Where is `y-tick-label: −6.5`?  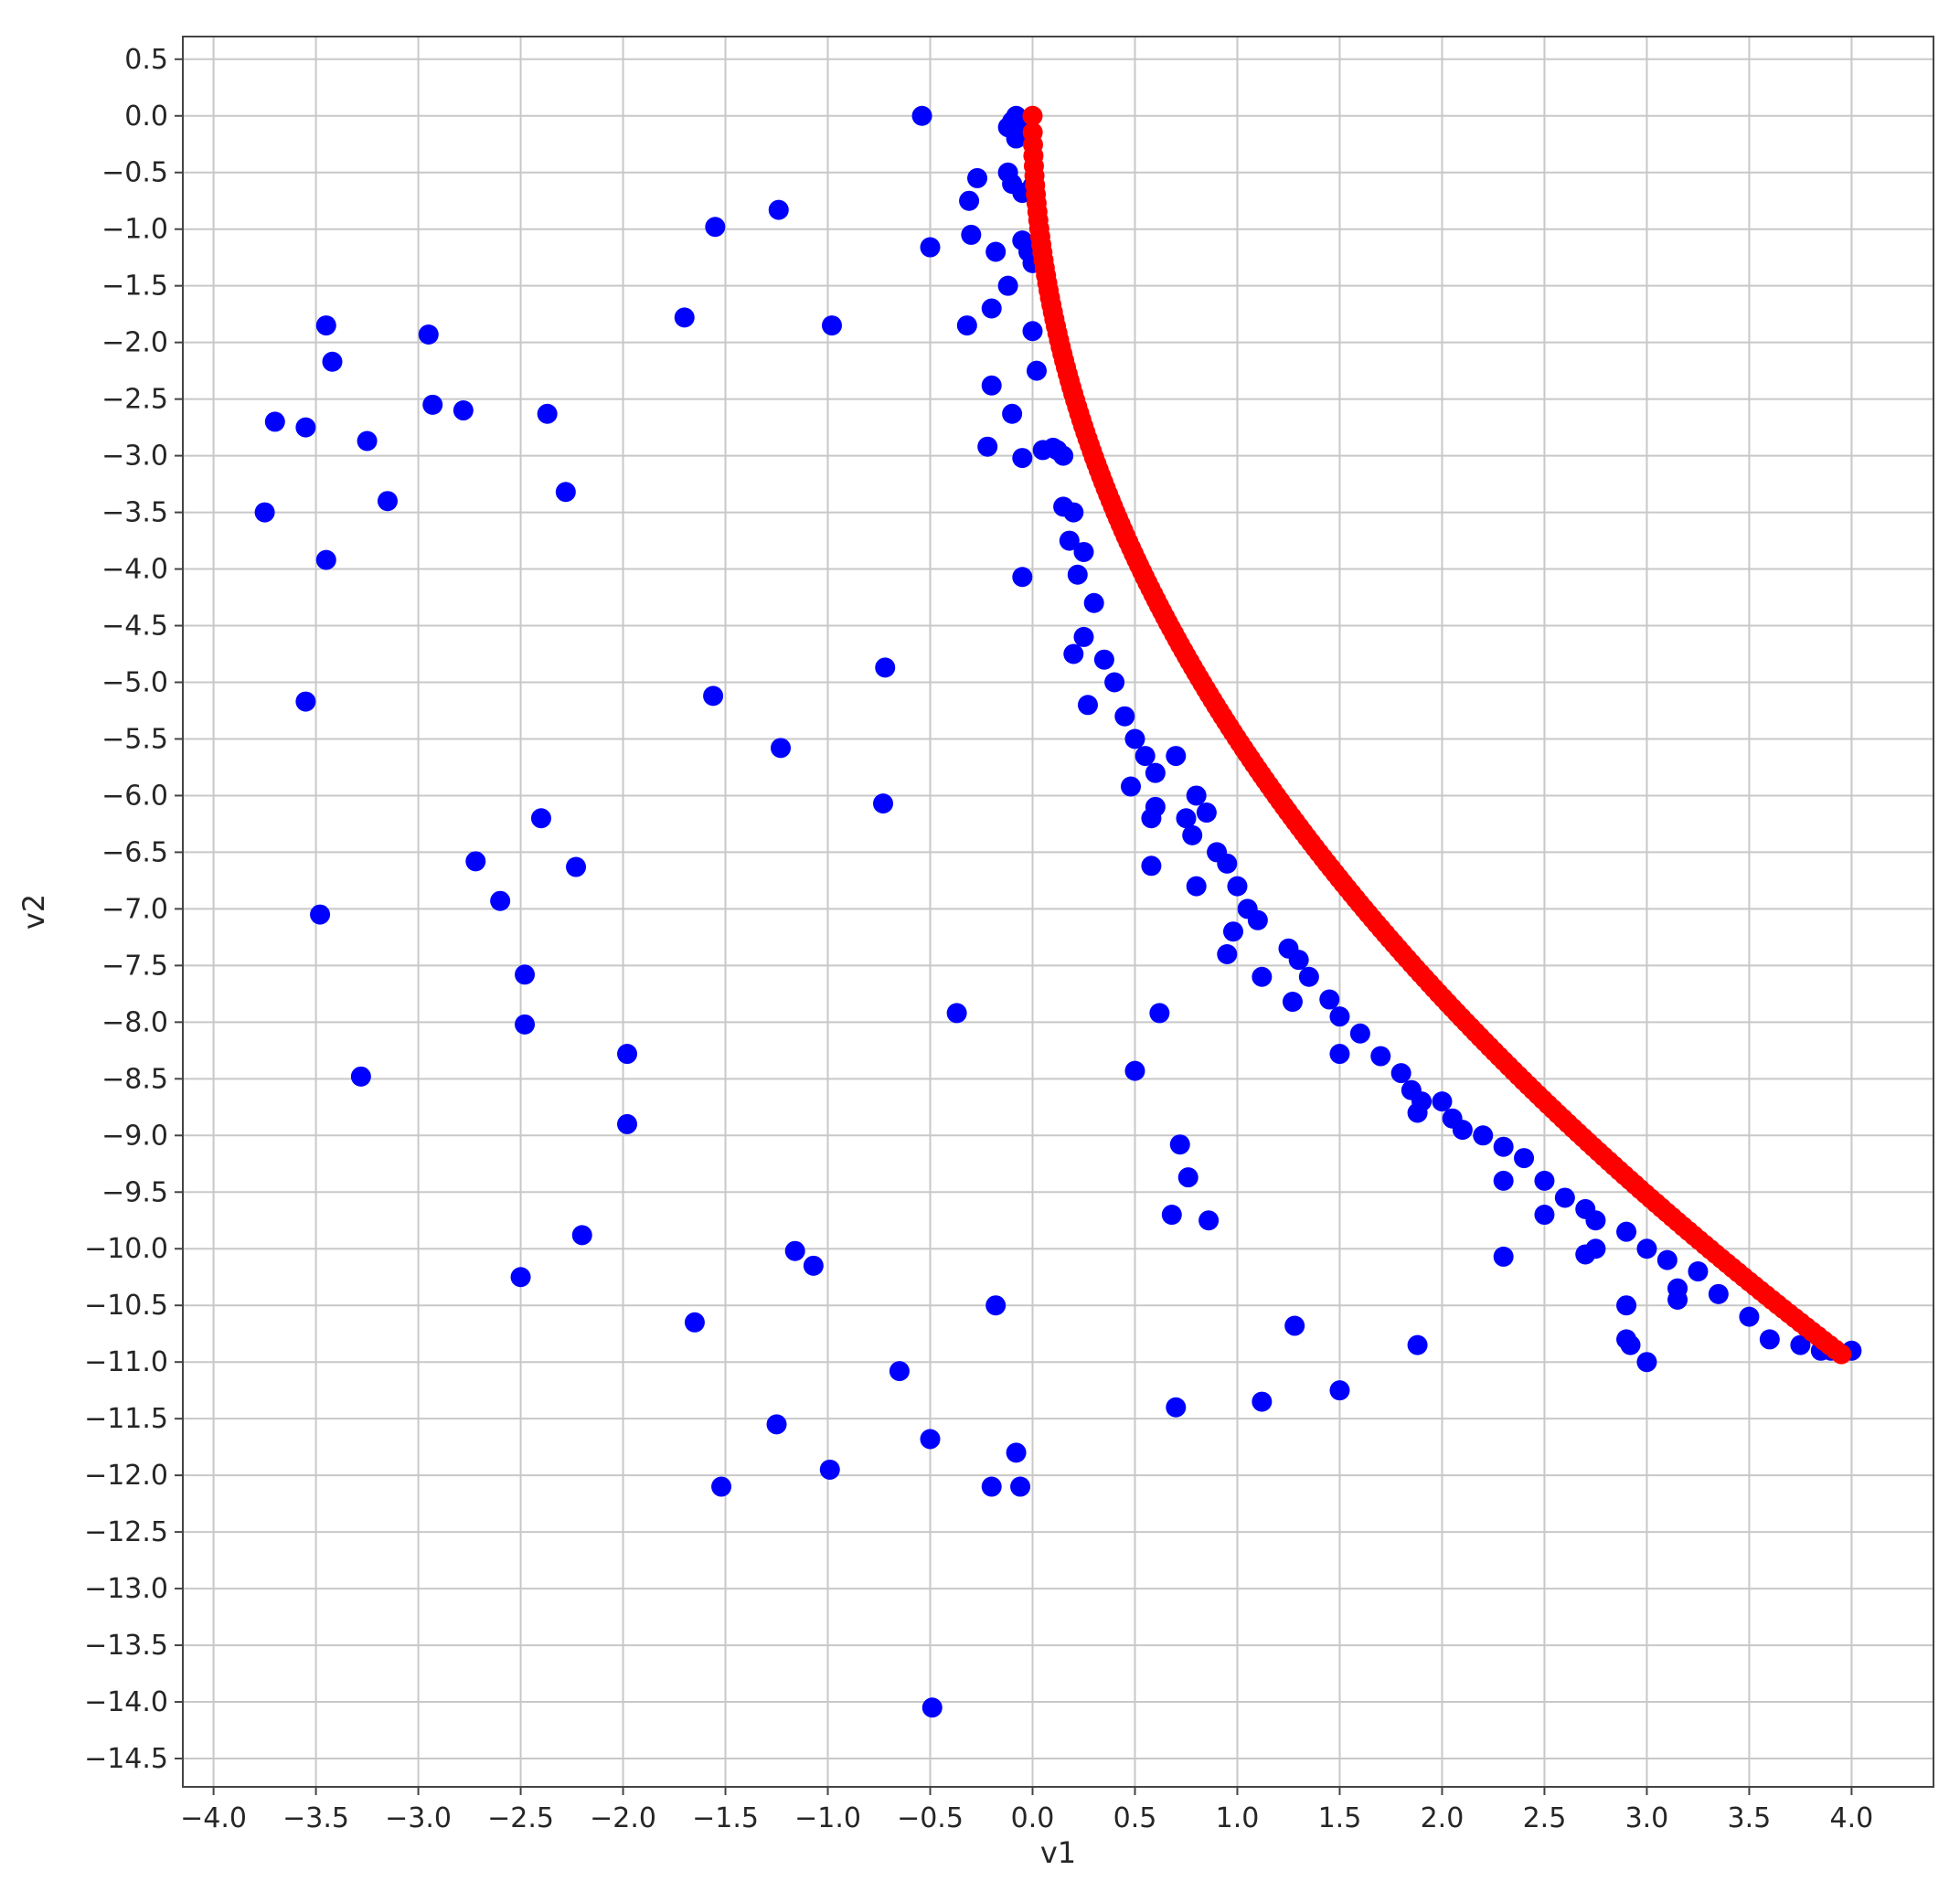
y-tick-label: −6.5 is located at coordinates (134, 852).